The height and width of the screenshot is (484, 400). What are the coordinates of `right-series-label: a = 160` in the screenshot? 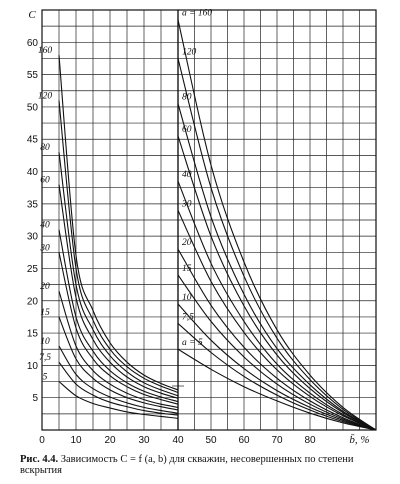 It's located at (197, 14).